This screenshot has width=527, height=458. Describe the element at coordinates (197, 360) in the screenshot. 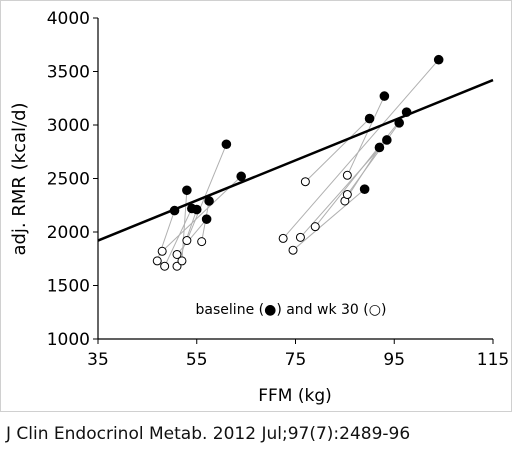

I see `x-tick-label: 55` at that location.